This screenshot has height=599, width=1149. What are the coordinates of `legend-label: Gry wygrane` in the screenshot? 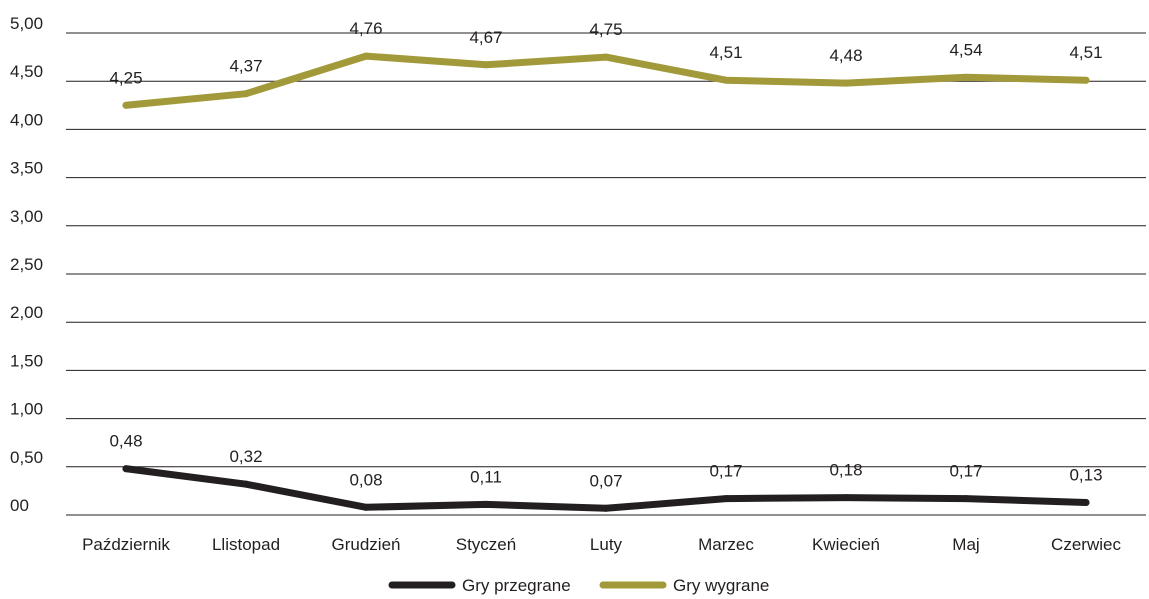 It's located at (721, 585).